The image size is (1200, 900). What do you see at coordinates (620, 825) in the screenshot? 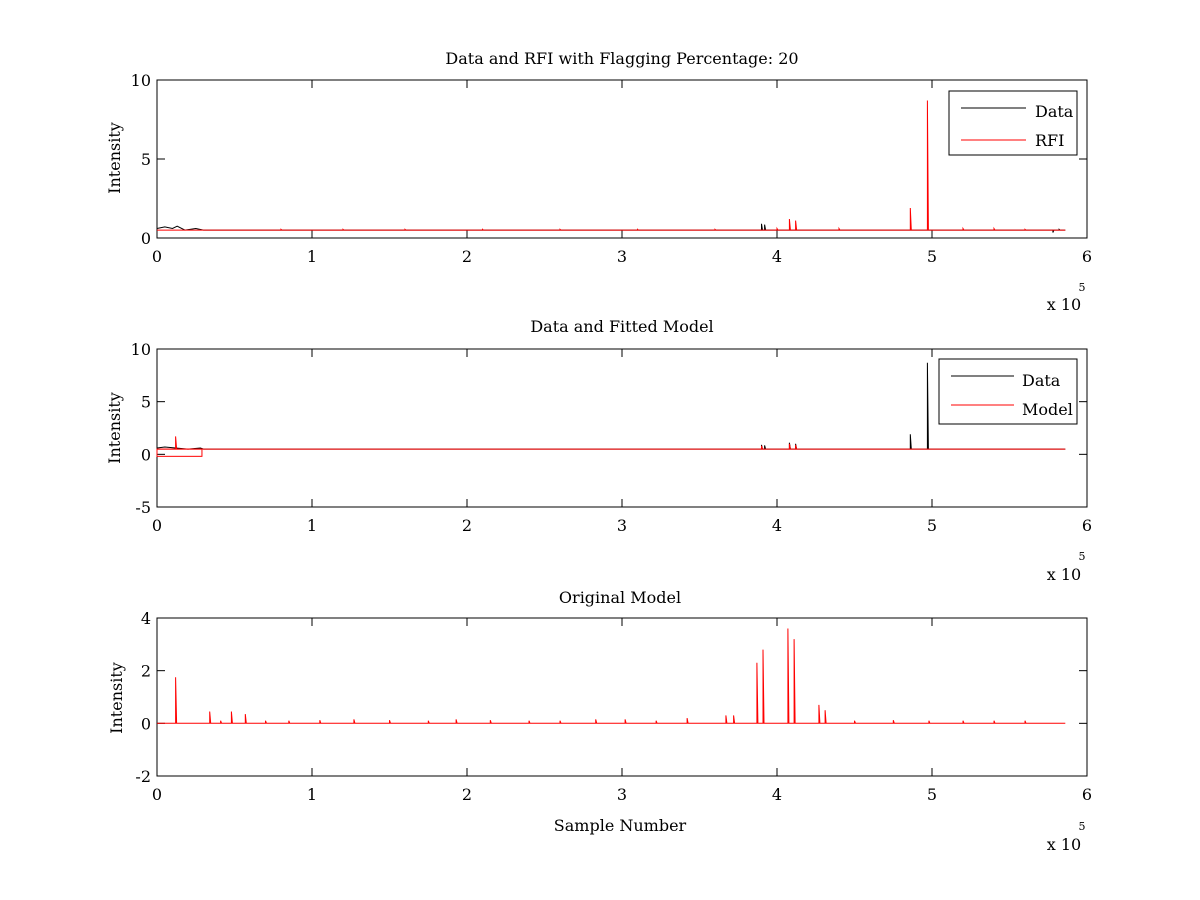
I see `x-axis-label: Sample Number` at bounding box center [620, 825].